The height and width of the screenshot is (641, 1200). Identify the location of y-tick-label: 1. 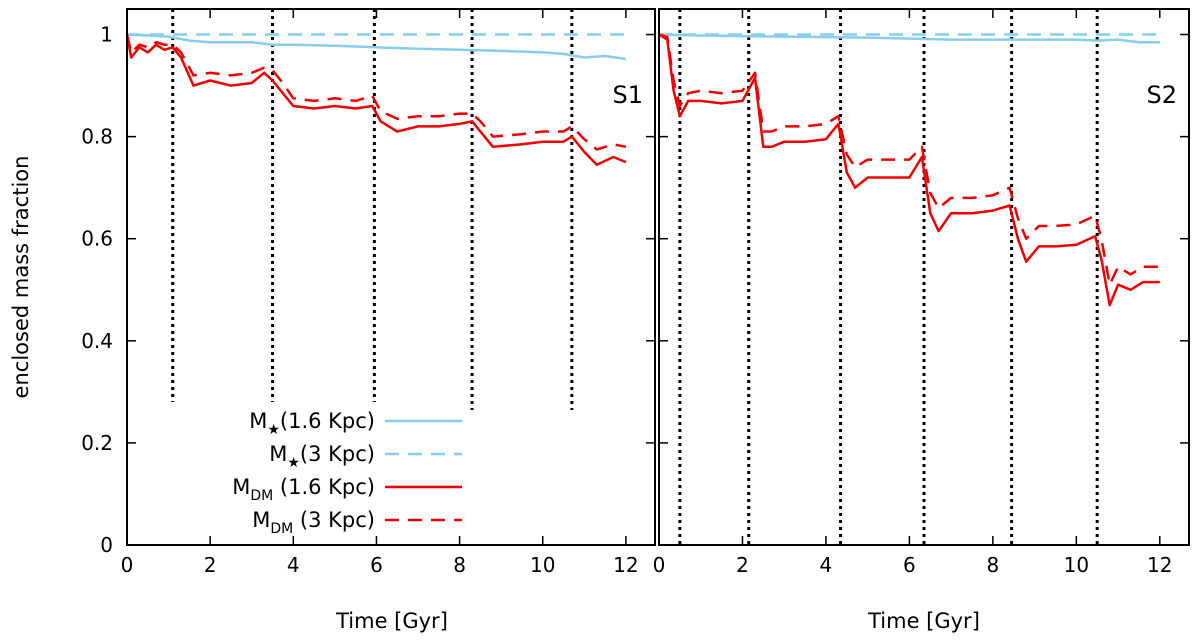
(106, 35).